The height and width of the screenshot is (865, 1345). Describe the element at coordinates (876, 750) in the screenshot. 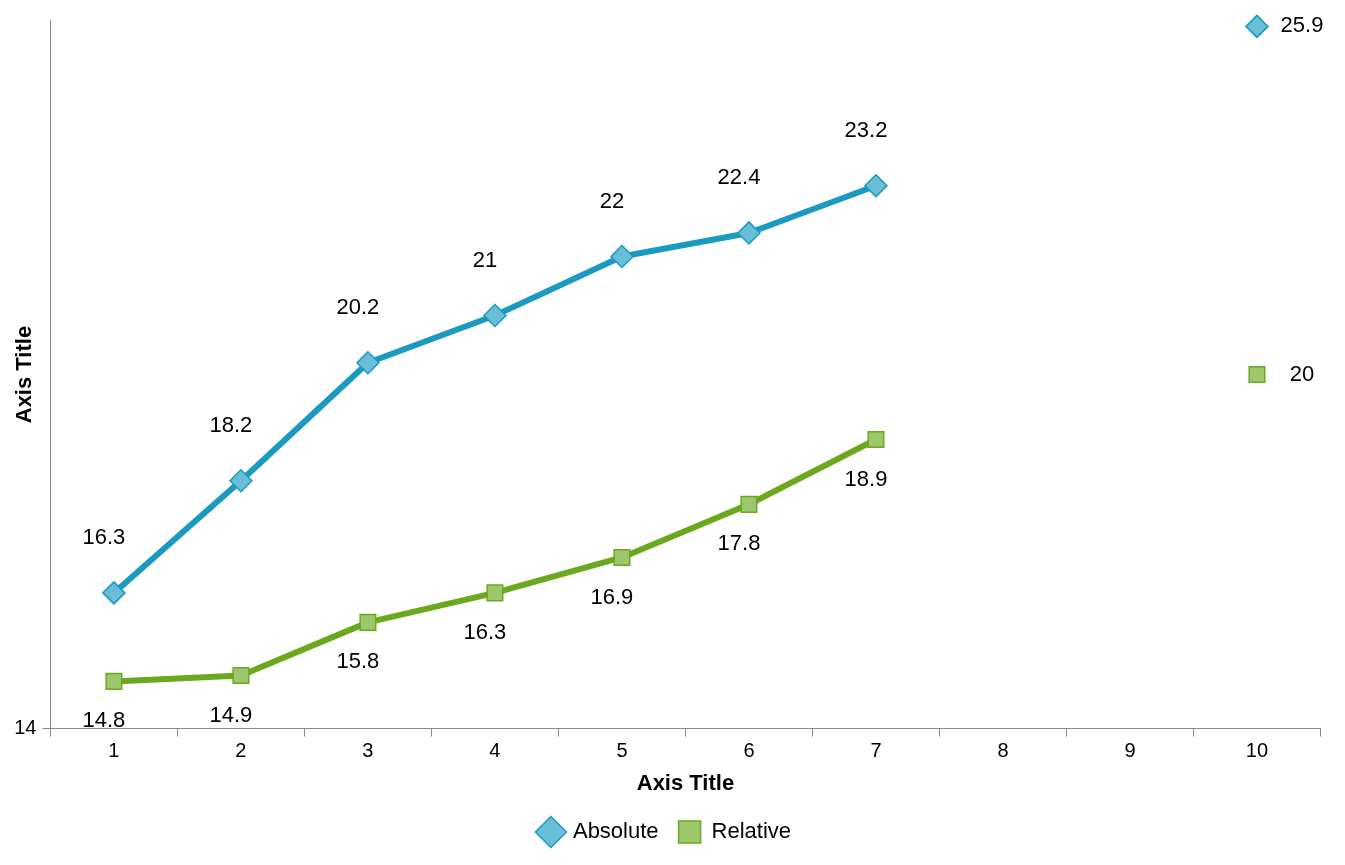

I see `x-tick-label: 7` at that location.